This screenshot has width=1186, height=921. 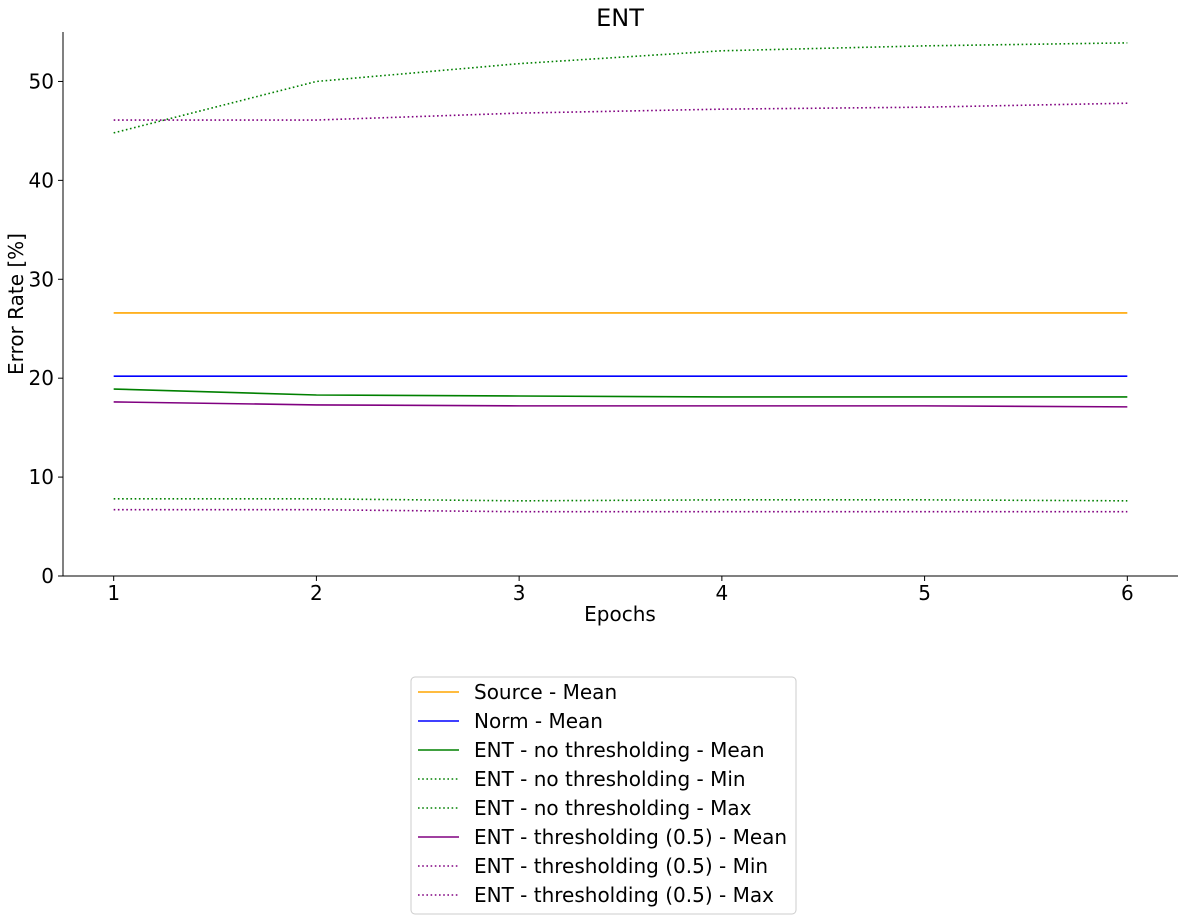 What do you see at coordinates (16, 304) in the screenshot?
I see `y-axis-title: Error Rate [%]` at bounding box center [16, 304].